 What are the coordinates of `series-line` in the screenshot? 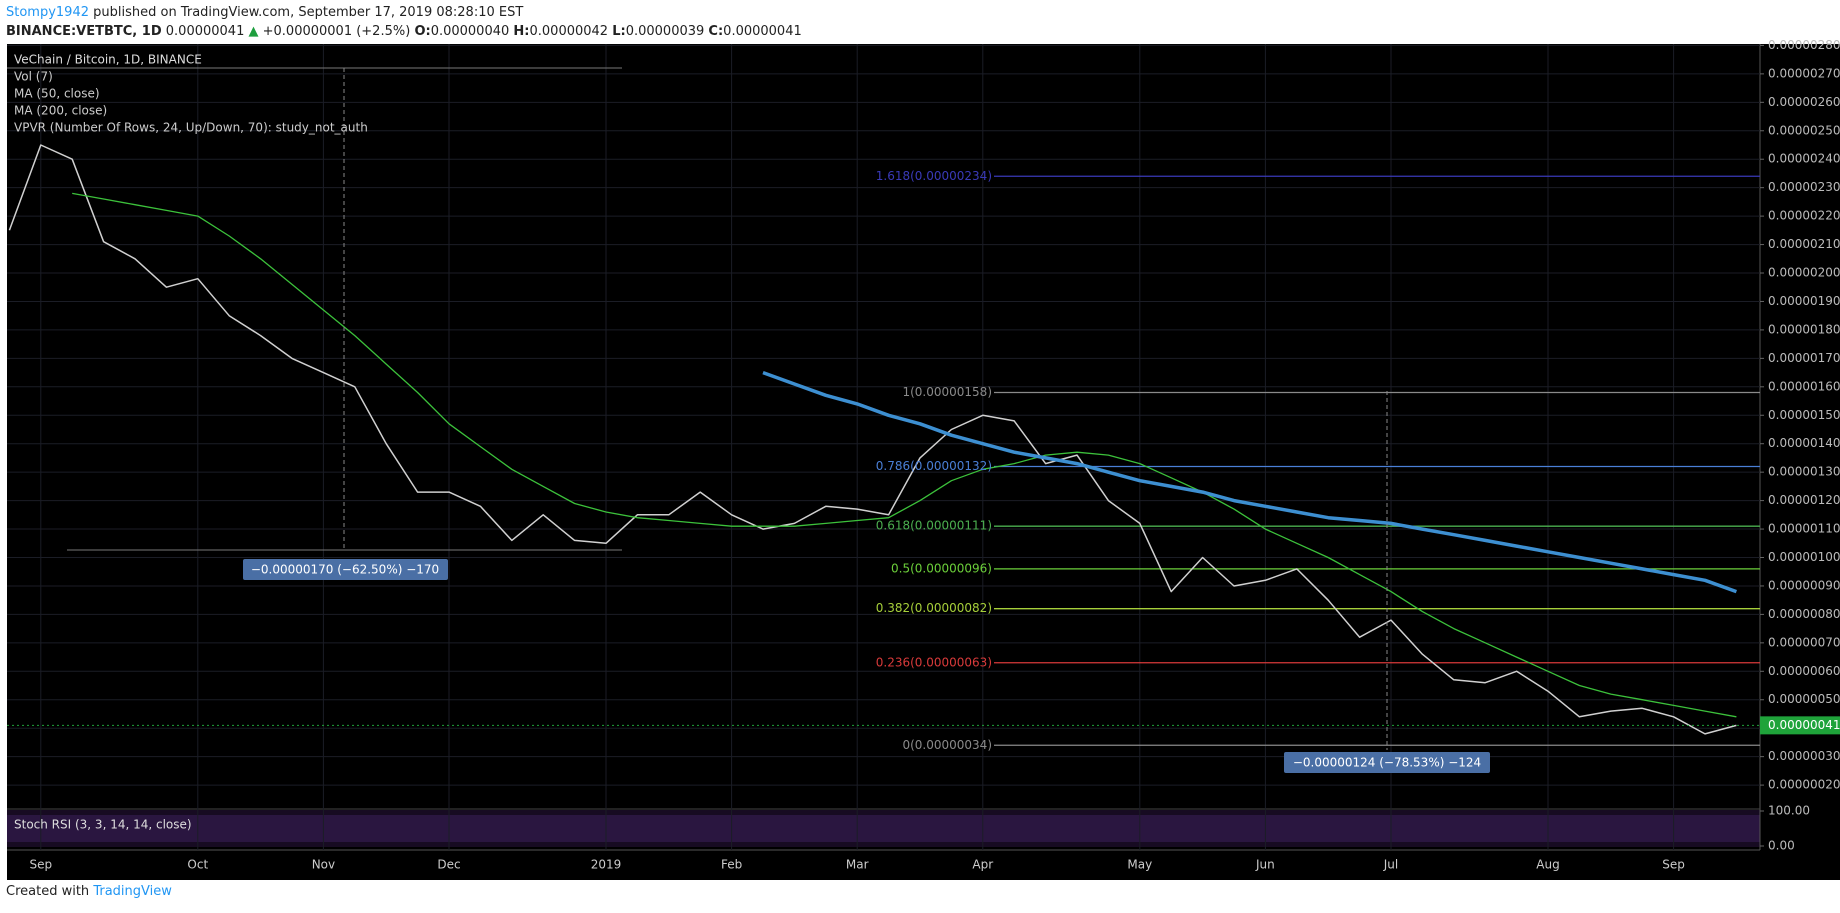 It's located at (1249, 482).